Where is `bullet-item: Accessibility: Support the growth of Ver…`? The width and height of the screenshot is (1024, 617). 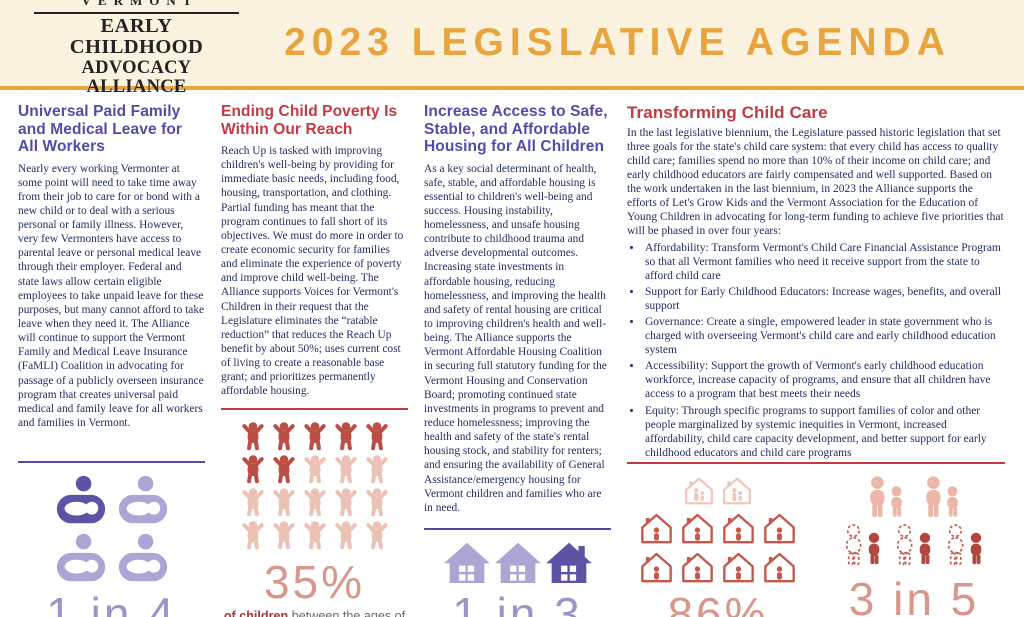 bullet-item: Accessibility: Support the growth of Ver… is located at coordinates (824, 380).